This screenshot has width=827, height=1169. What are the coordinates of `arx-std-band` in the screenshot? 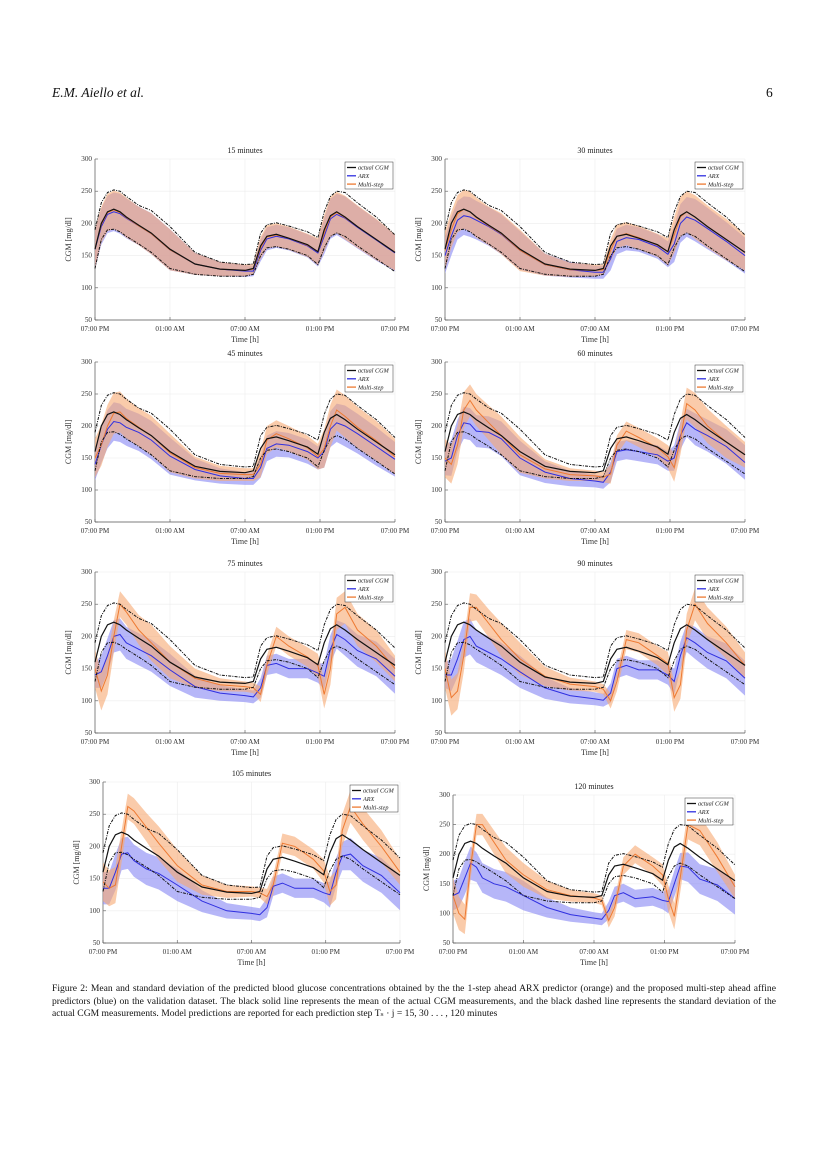 It's located at (251, 879).